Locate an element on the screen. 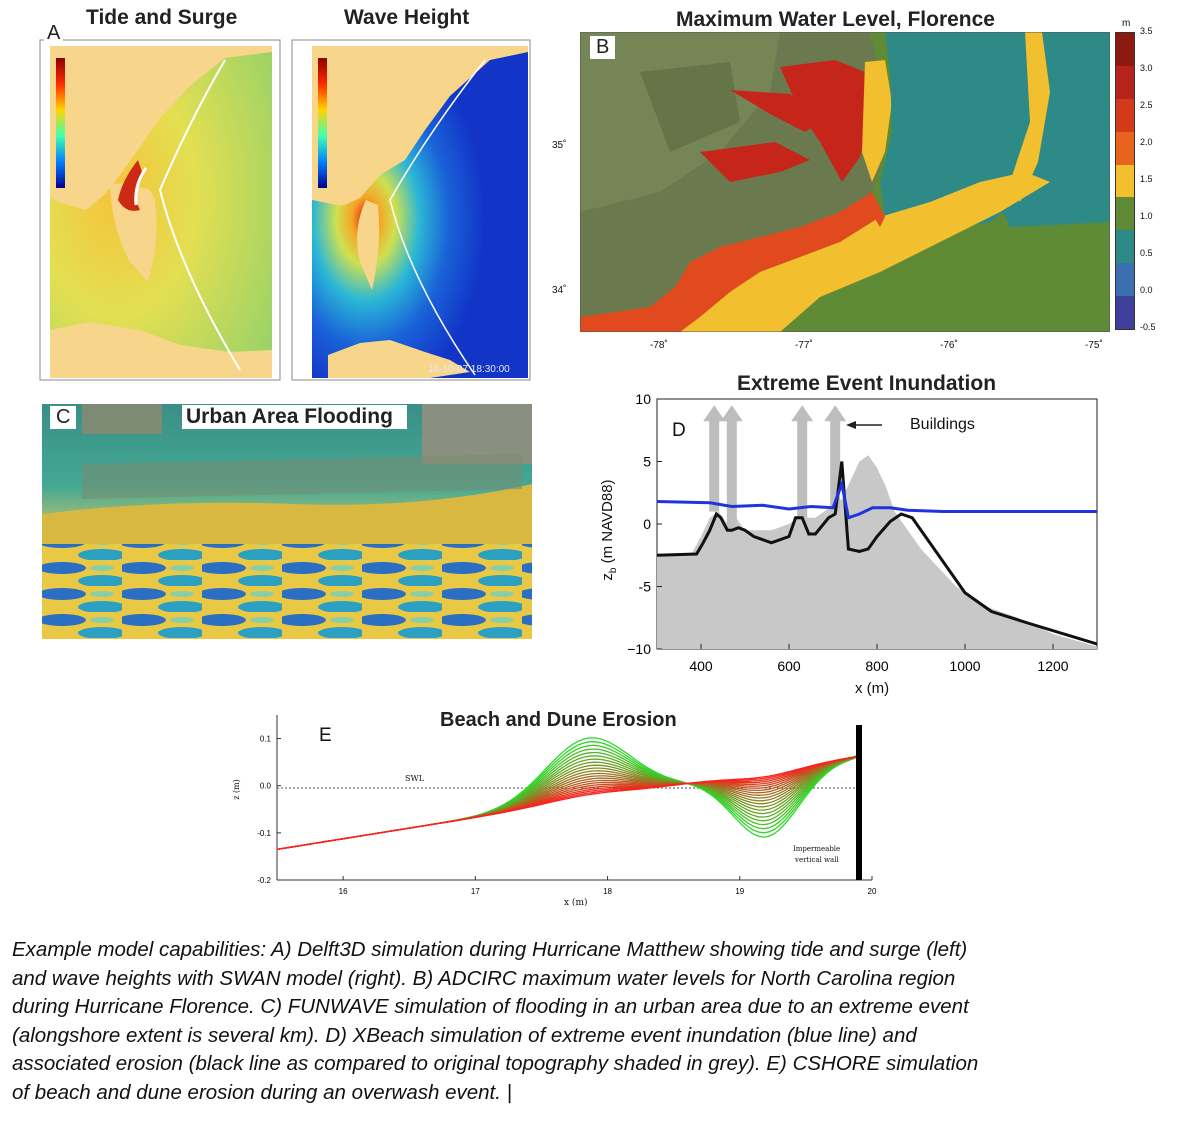  panel-e-chart: 16 17 18 19 20 0.1 0.0 -0.1 -0.2 is located at coordinates (567, 805).